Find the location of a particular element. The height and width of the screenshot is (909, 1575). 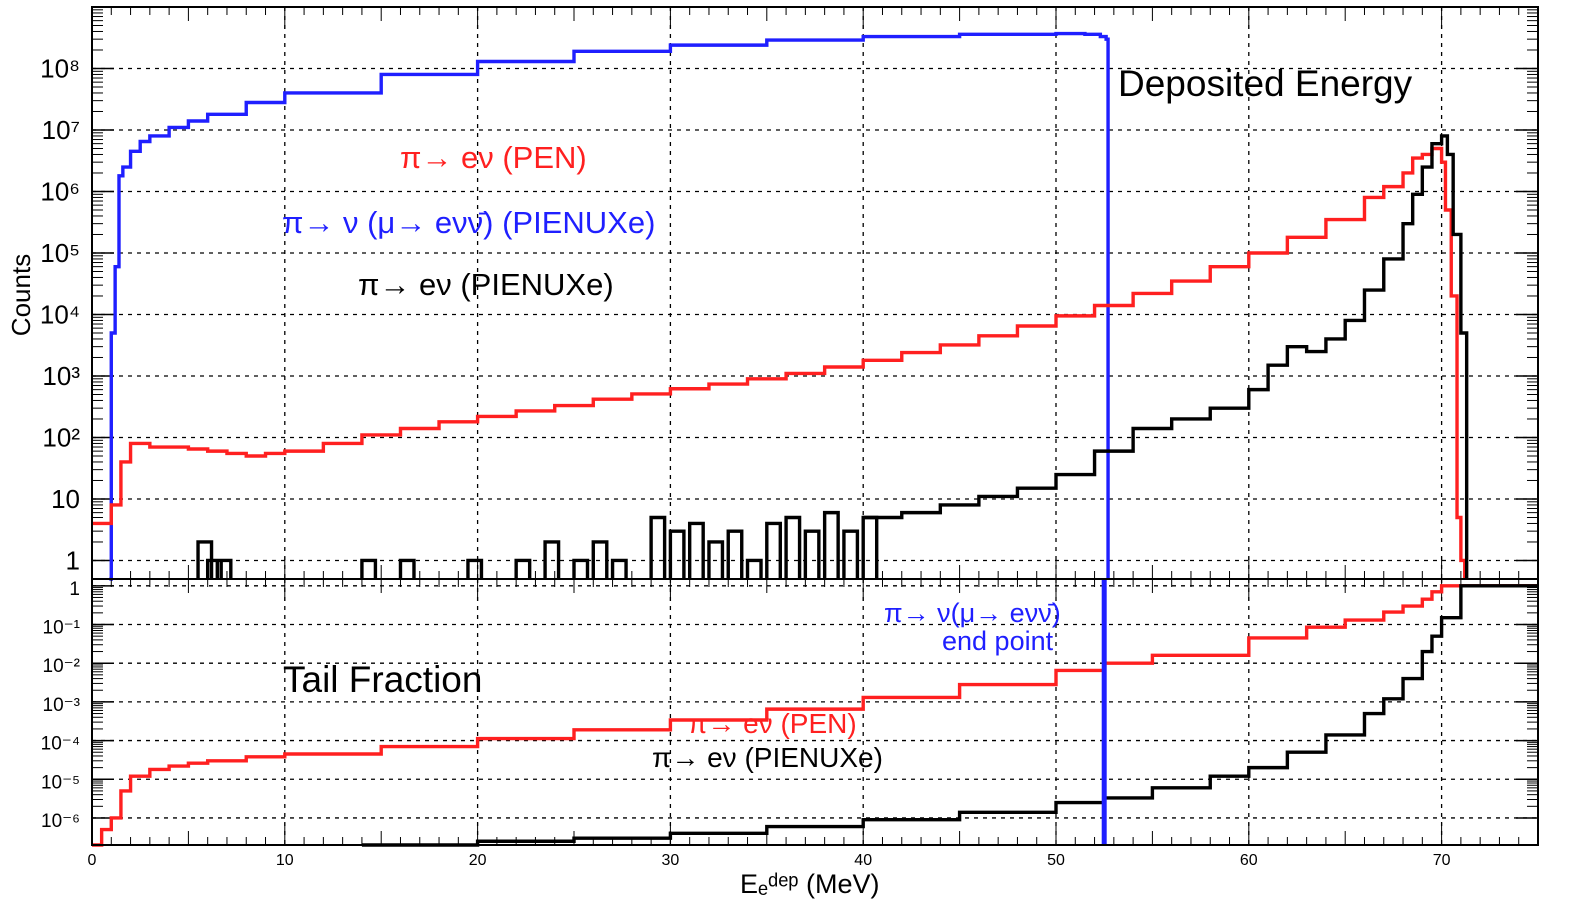

y-tick-label: 10⁻¹ is located at coordinates (62, 628).